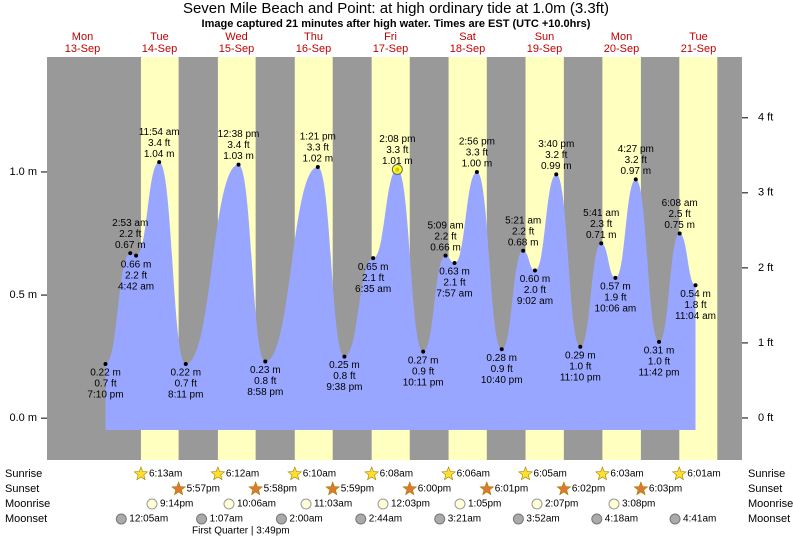 This screenshot has width=793, height=538. What do you see at coordinates (484, 504) in the screenshot?
I see `moonrise-time: 1:05pm` at bounding box center [484, 504].